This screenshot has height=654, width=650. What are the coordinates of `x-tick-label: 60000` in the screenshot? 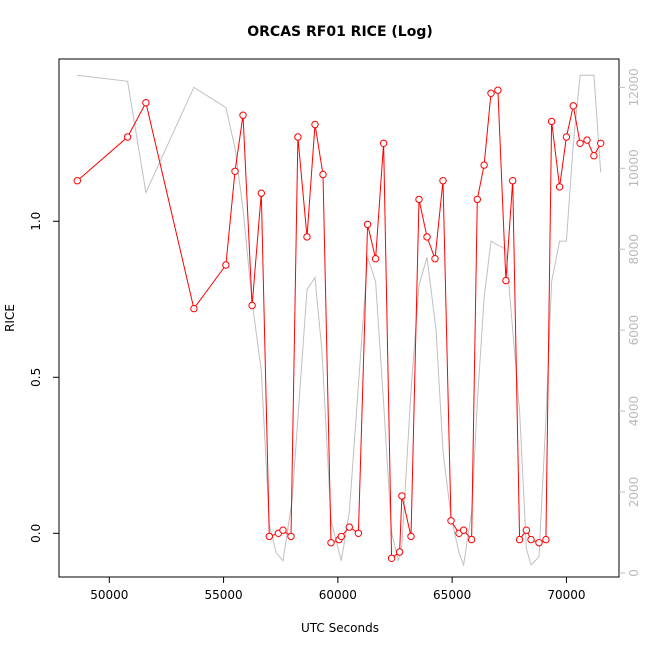 It's located at (338, 595).